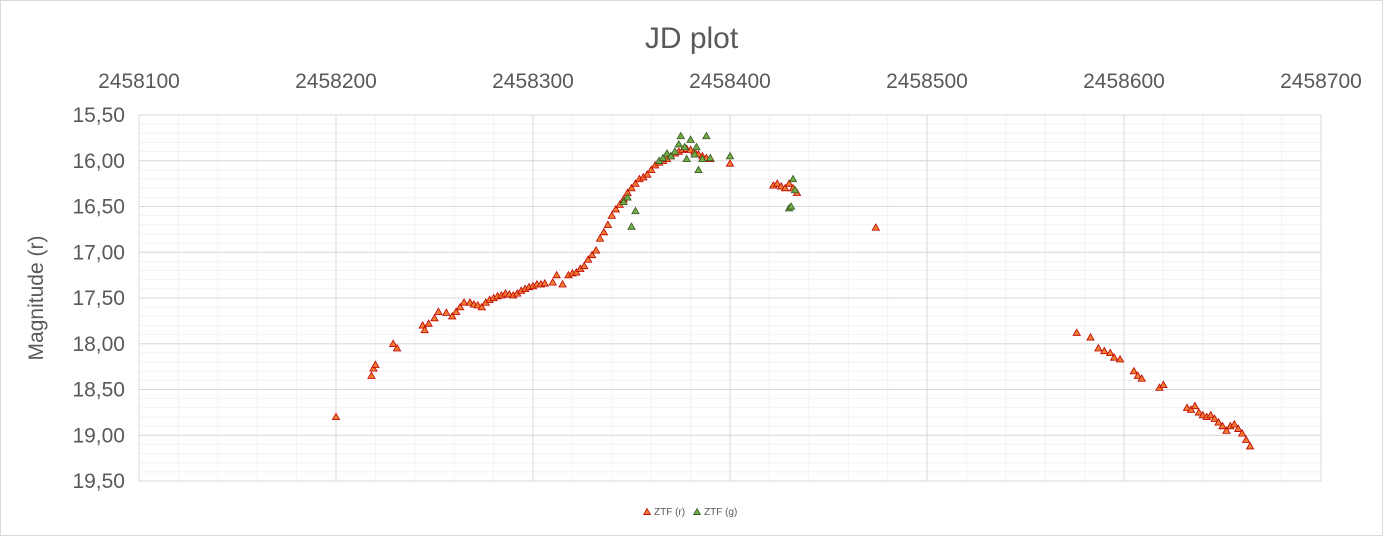 This screenshot has height=536, width=1383. Describe the element at coordinates (139, 81) in the screenshot. I see `x-tick-label: 2458100` at that location.